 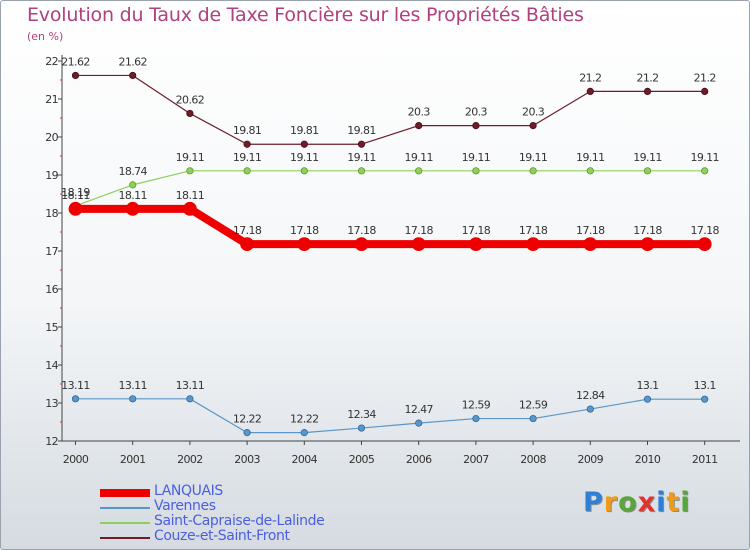 I want to click on logo-letter: x, so click(x=647, y=502).